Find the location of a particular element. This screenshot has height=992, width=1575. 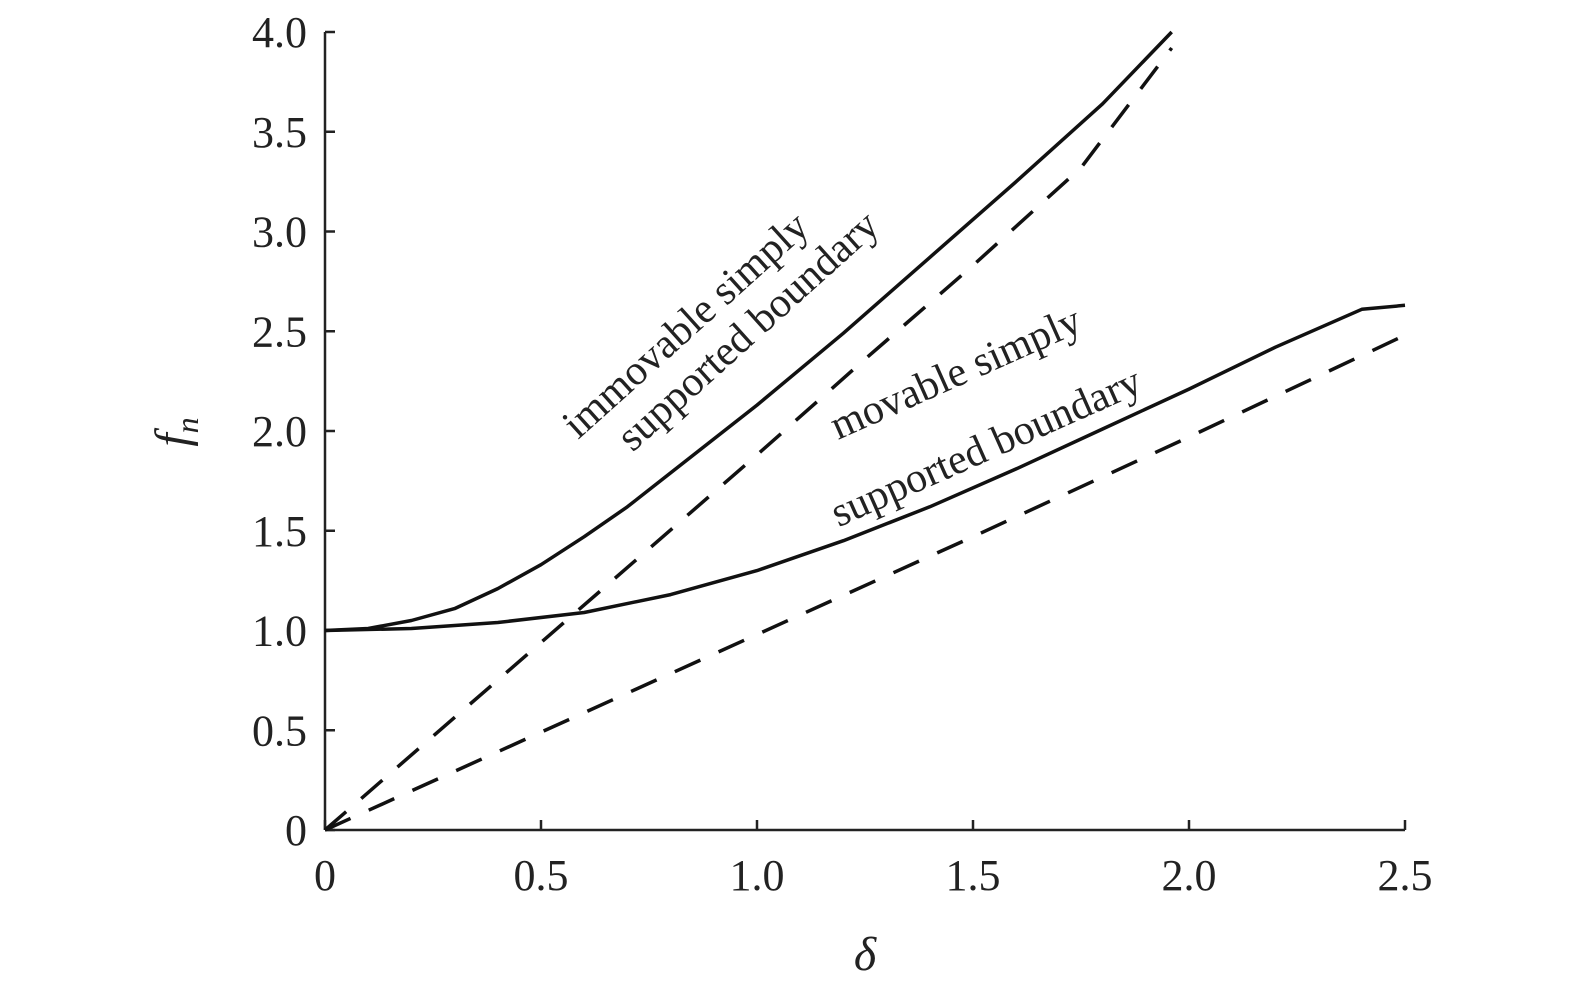

x-ticks: 0 0.5 1.0 1.5 2.0 2.5 is located at coordinates (873, 860).